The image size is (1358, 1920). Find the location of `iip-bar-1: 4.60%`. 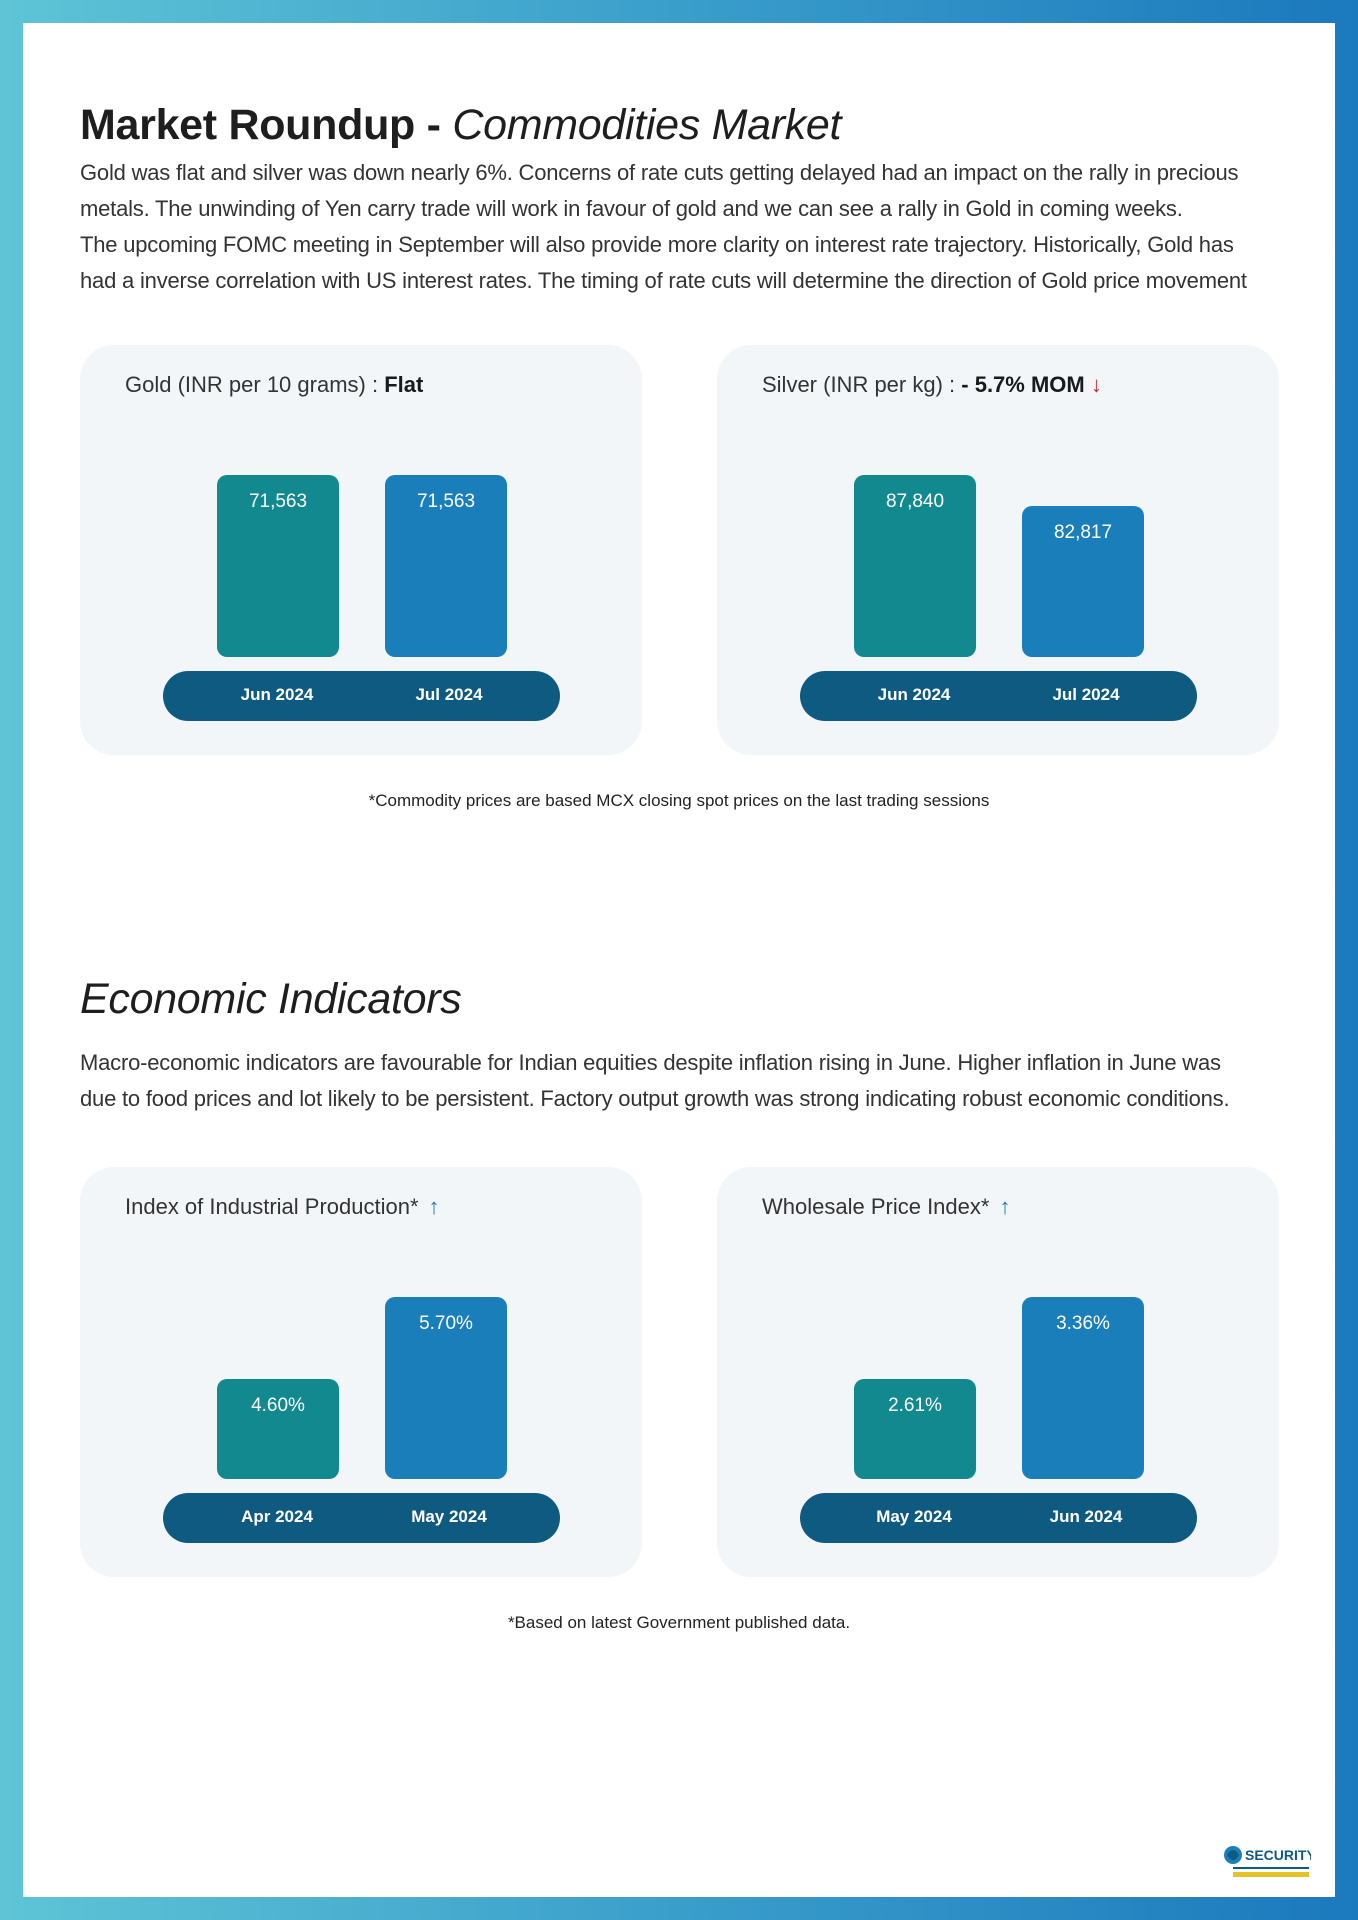

iip-bar-1: 4.60% is located at coordinates (278, 1429).